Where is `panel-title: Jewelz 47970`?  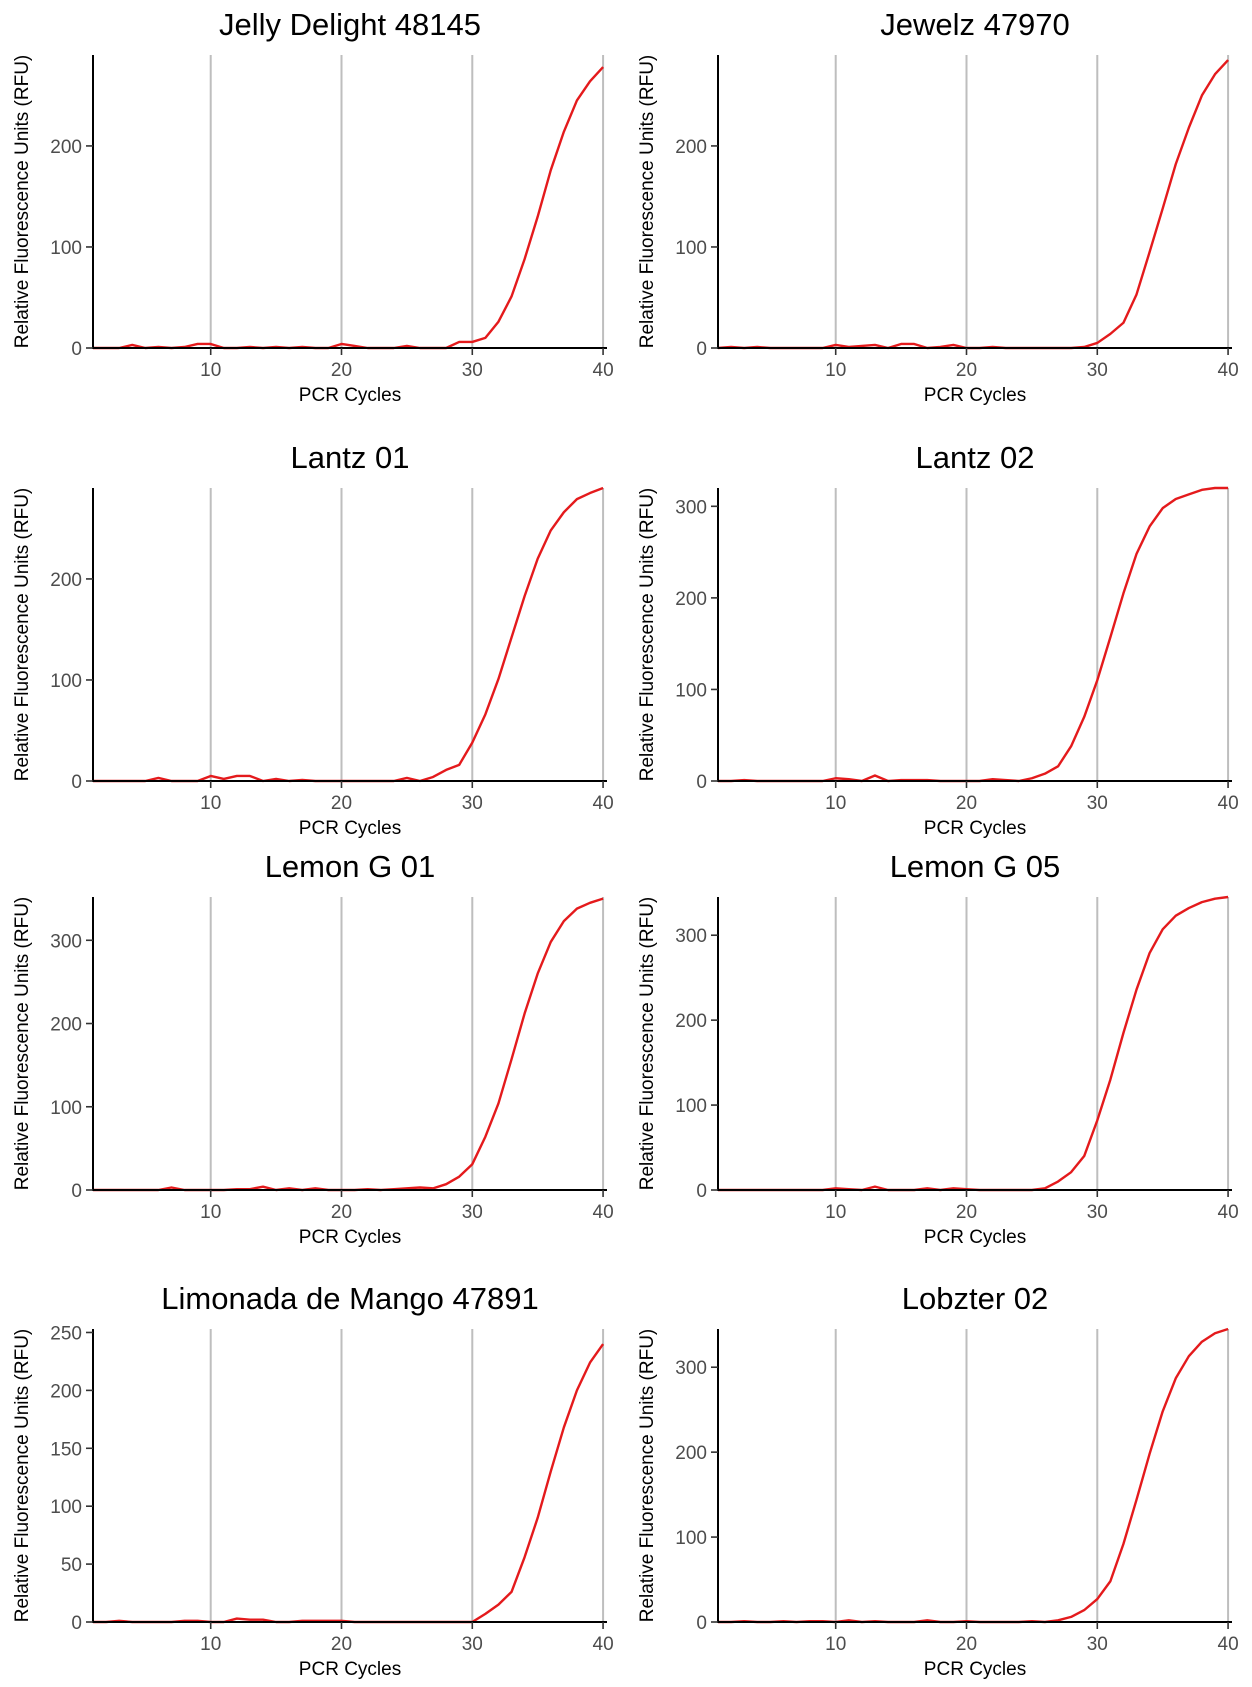
panel-title: Jewelz 47970 is located at coordinates (975, 24).